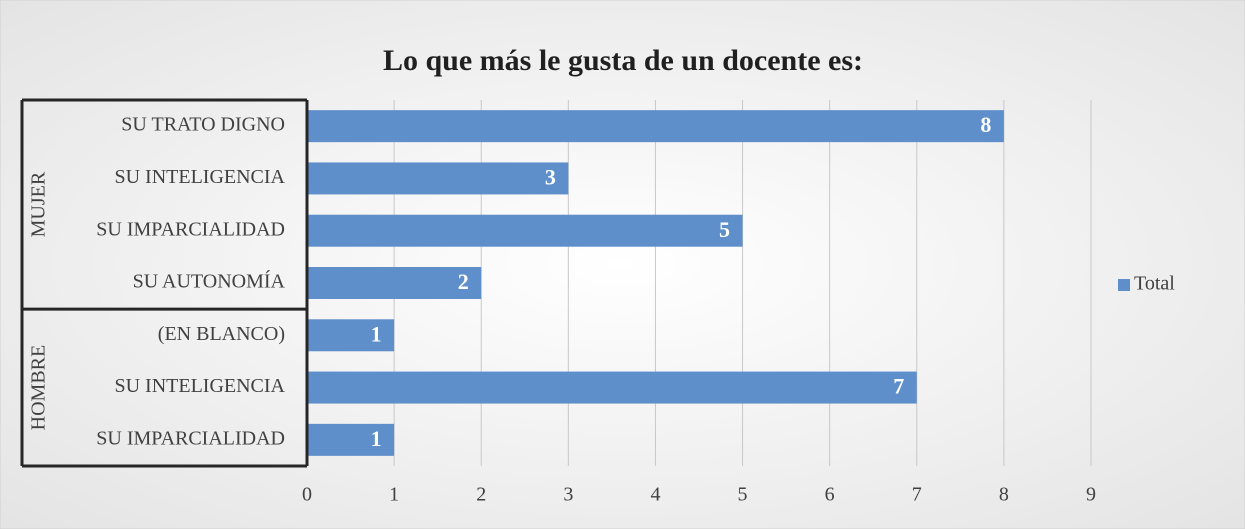 This screenshot has width=1245, height=529. What do you see at coordinates (221, 334) in the screenshot?
I see `y-tick-label: (EN BLANCO)` at bounding box center [221, 334].